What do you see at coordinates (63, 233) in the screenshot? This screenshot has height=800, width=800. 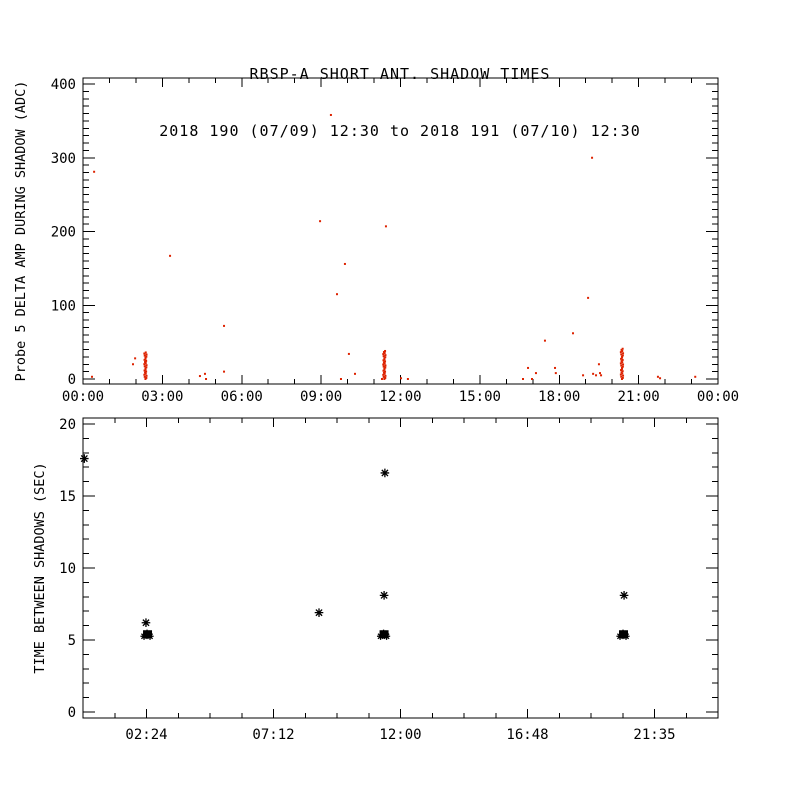 I see `top-y-tick-label: 200` at bounding box center [63, 233].